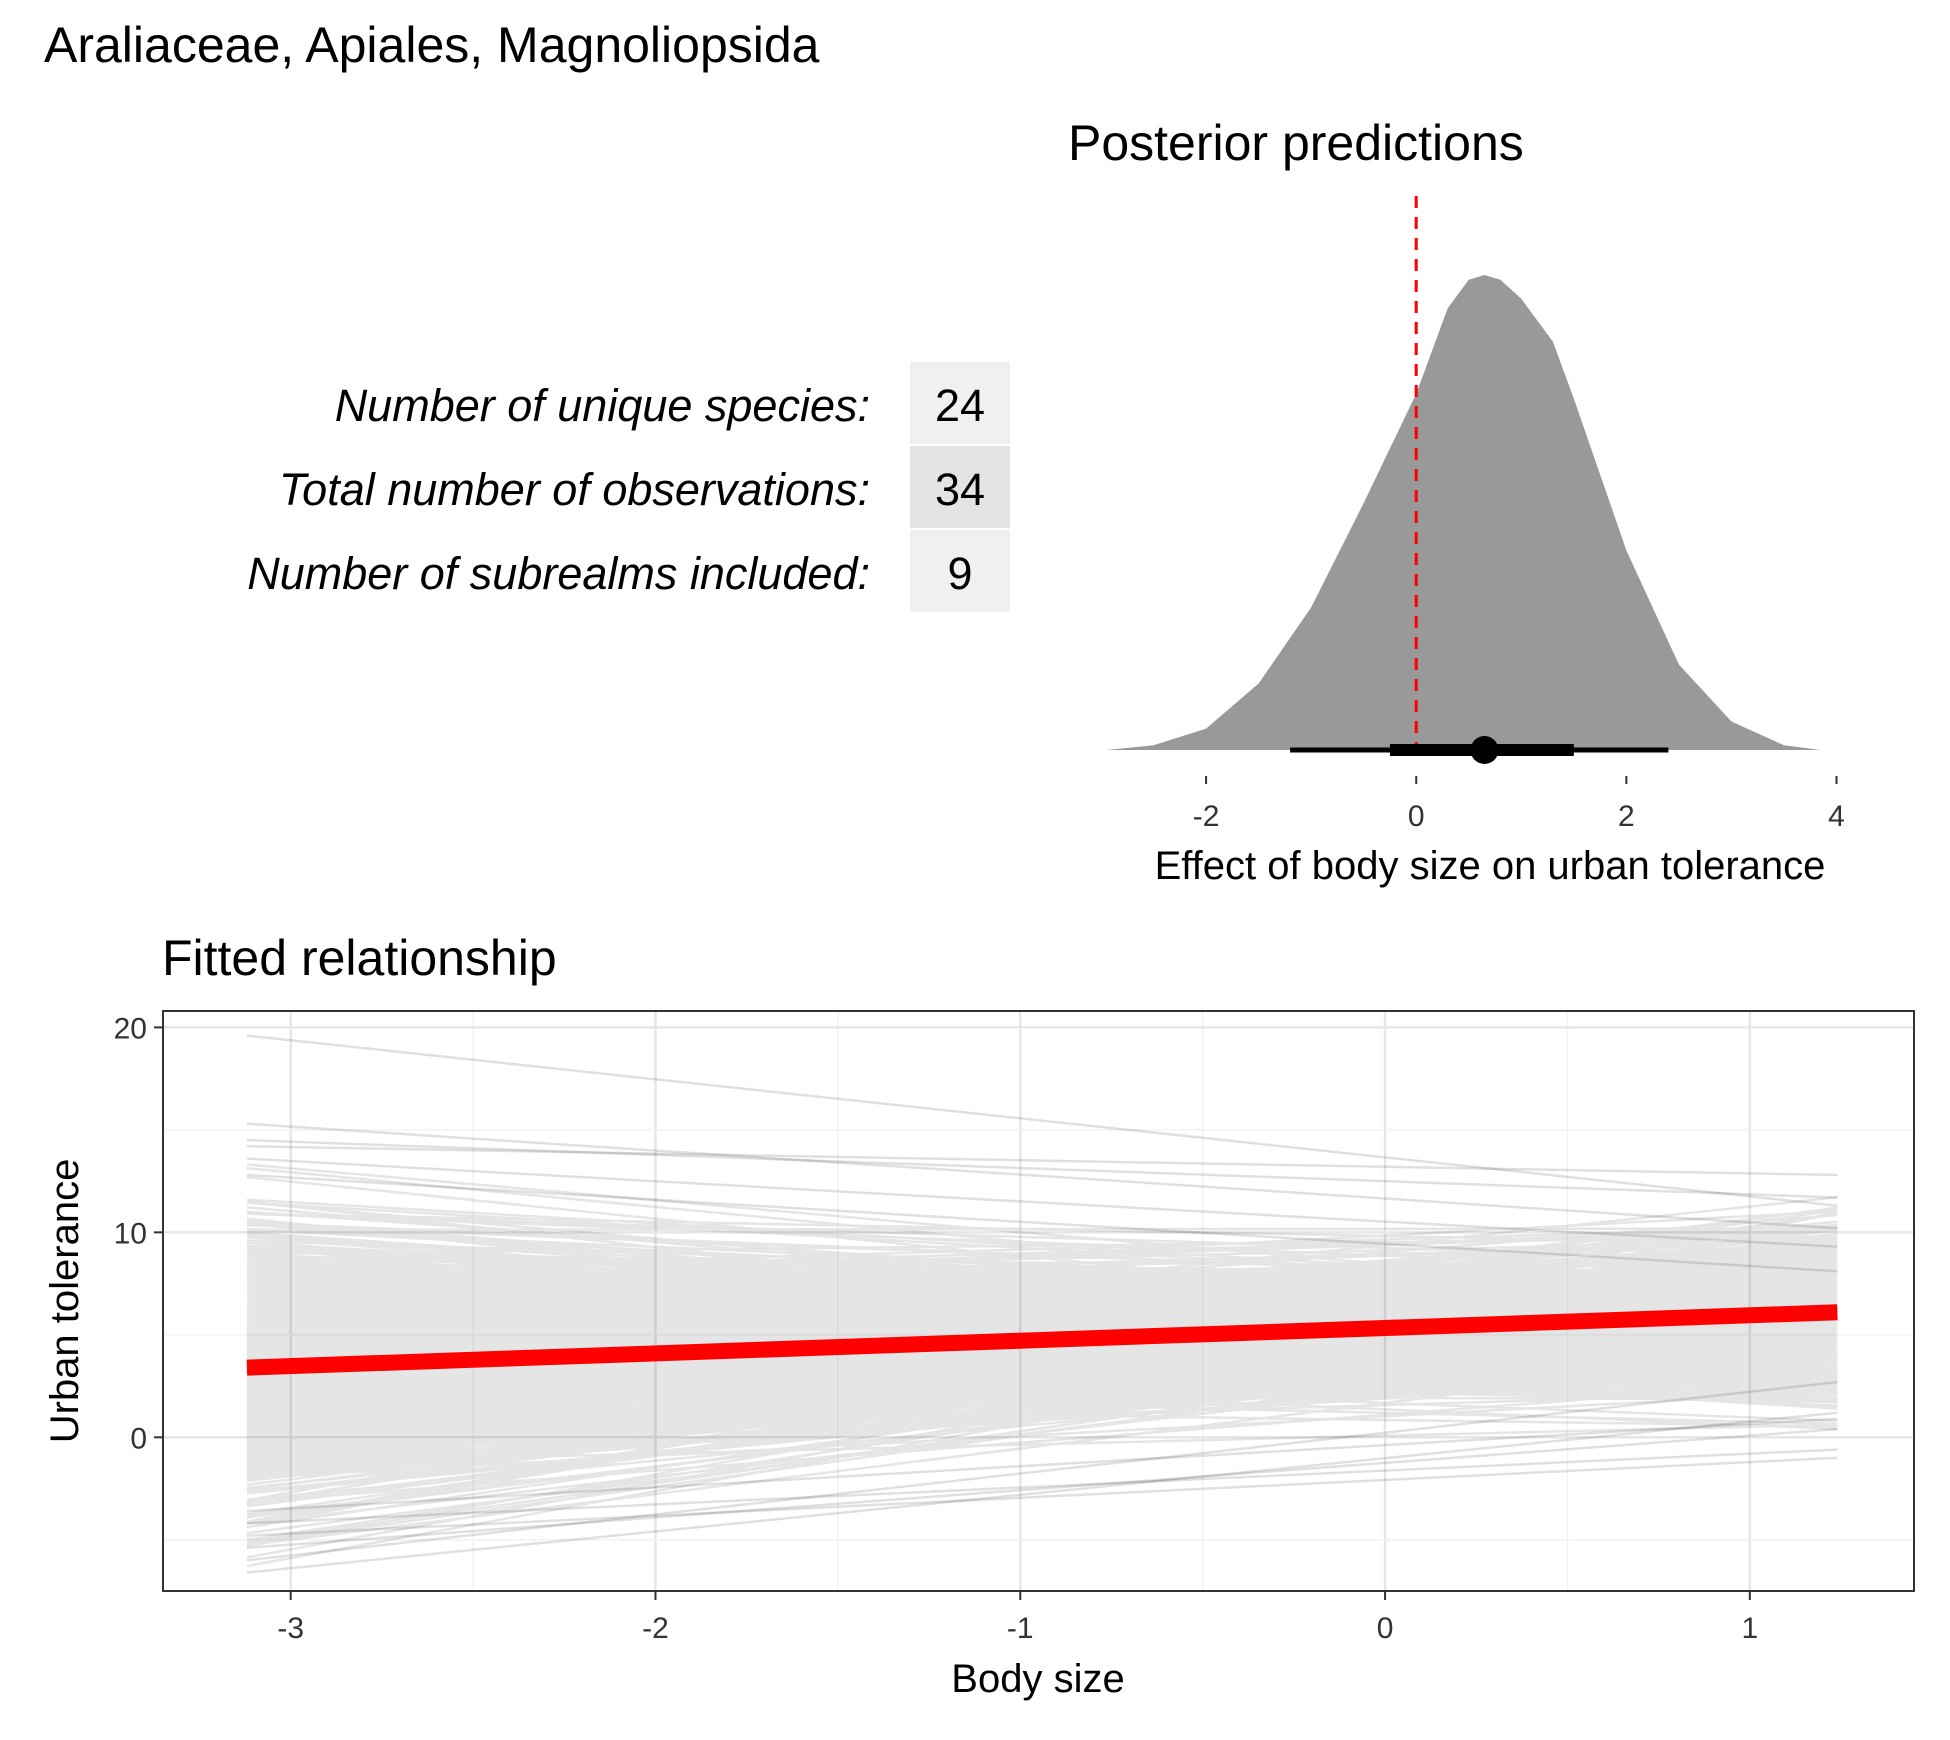 Image resolution: width=1950 pixels, height=1740 pixels. I want to click on posterior-median-point, so click(1484, 750).